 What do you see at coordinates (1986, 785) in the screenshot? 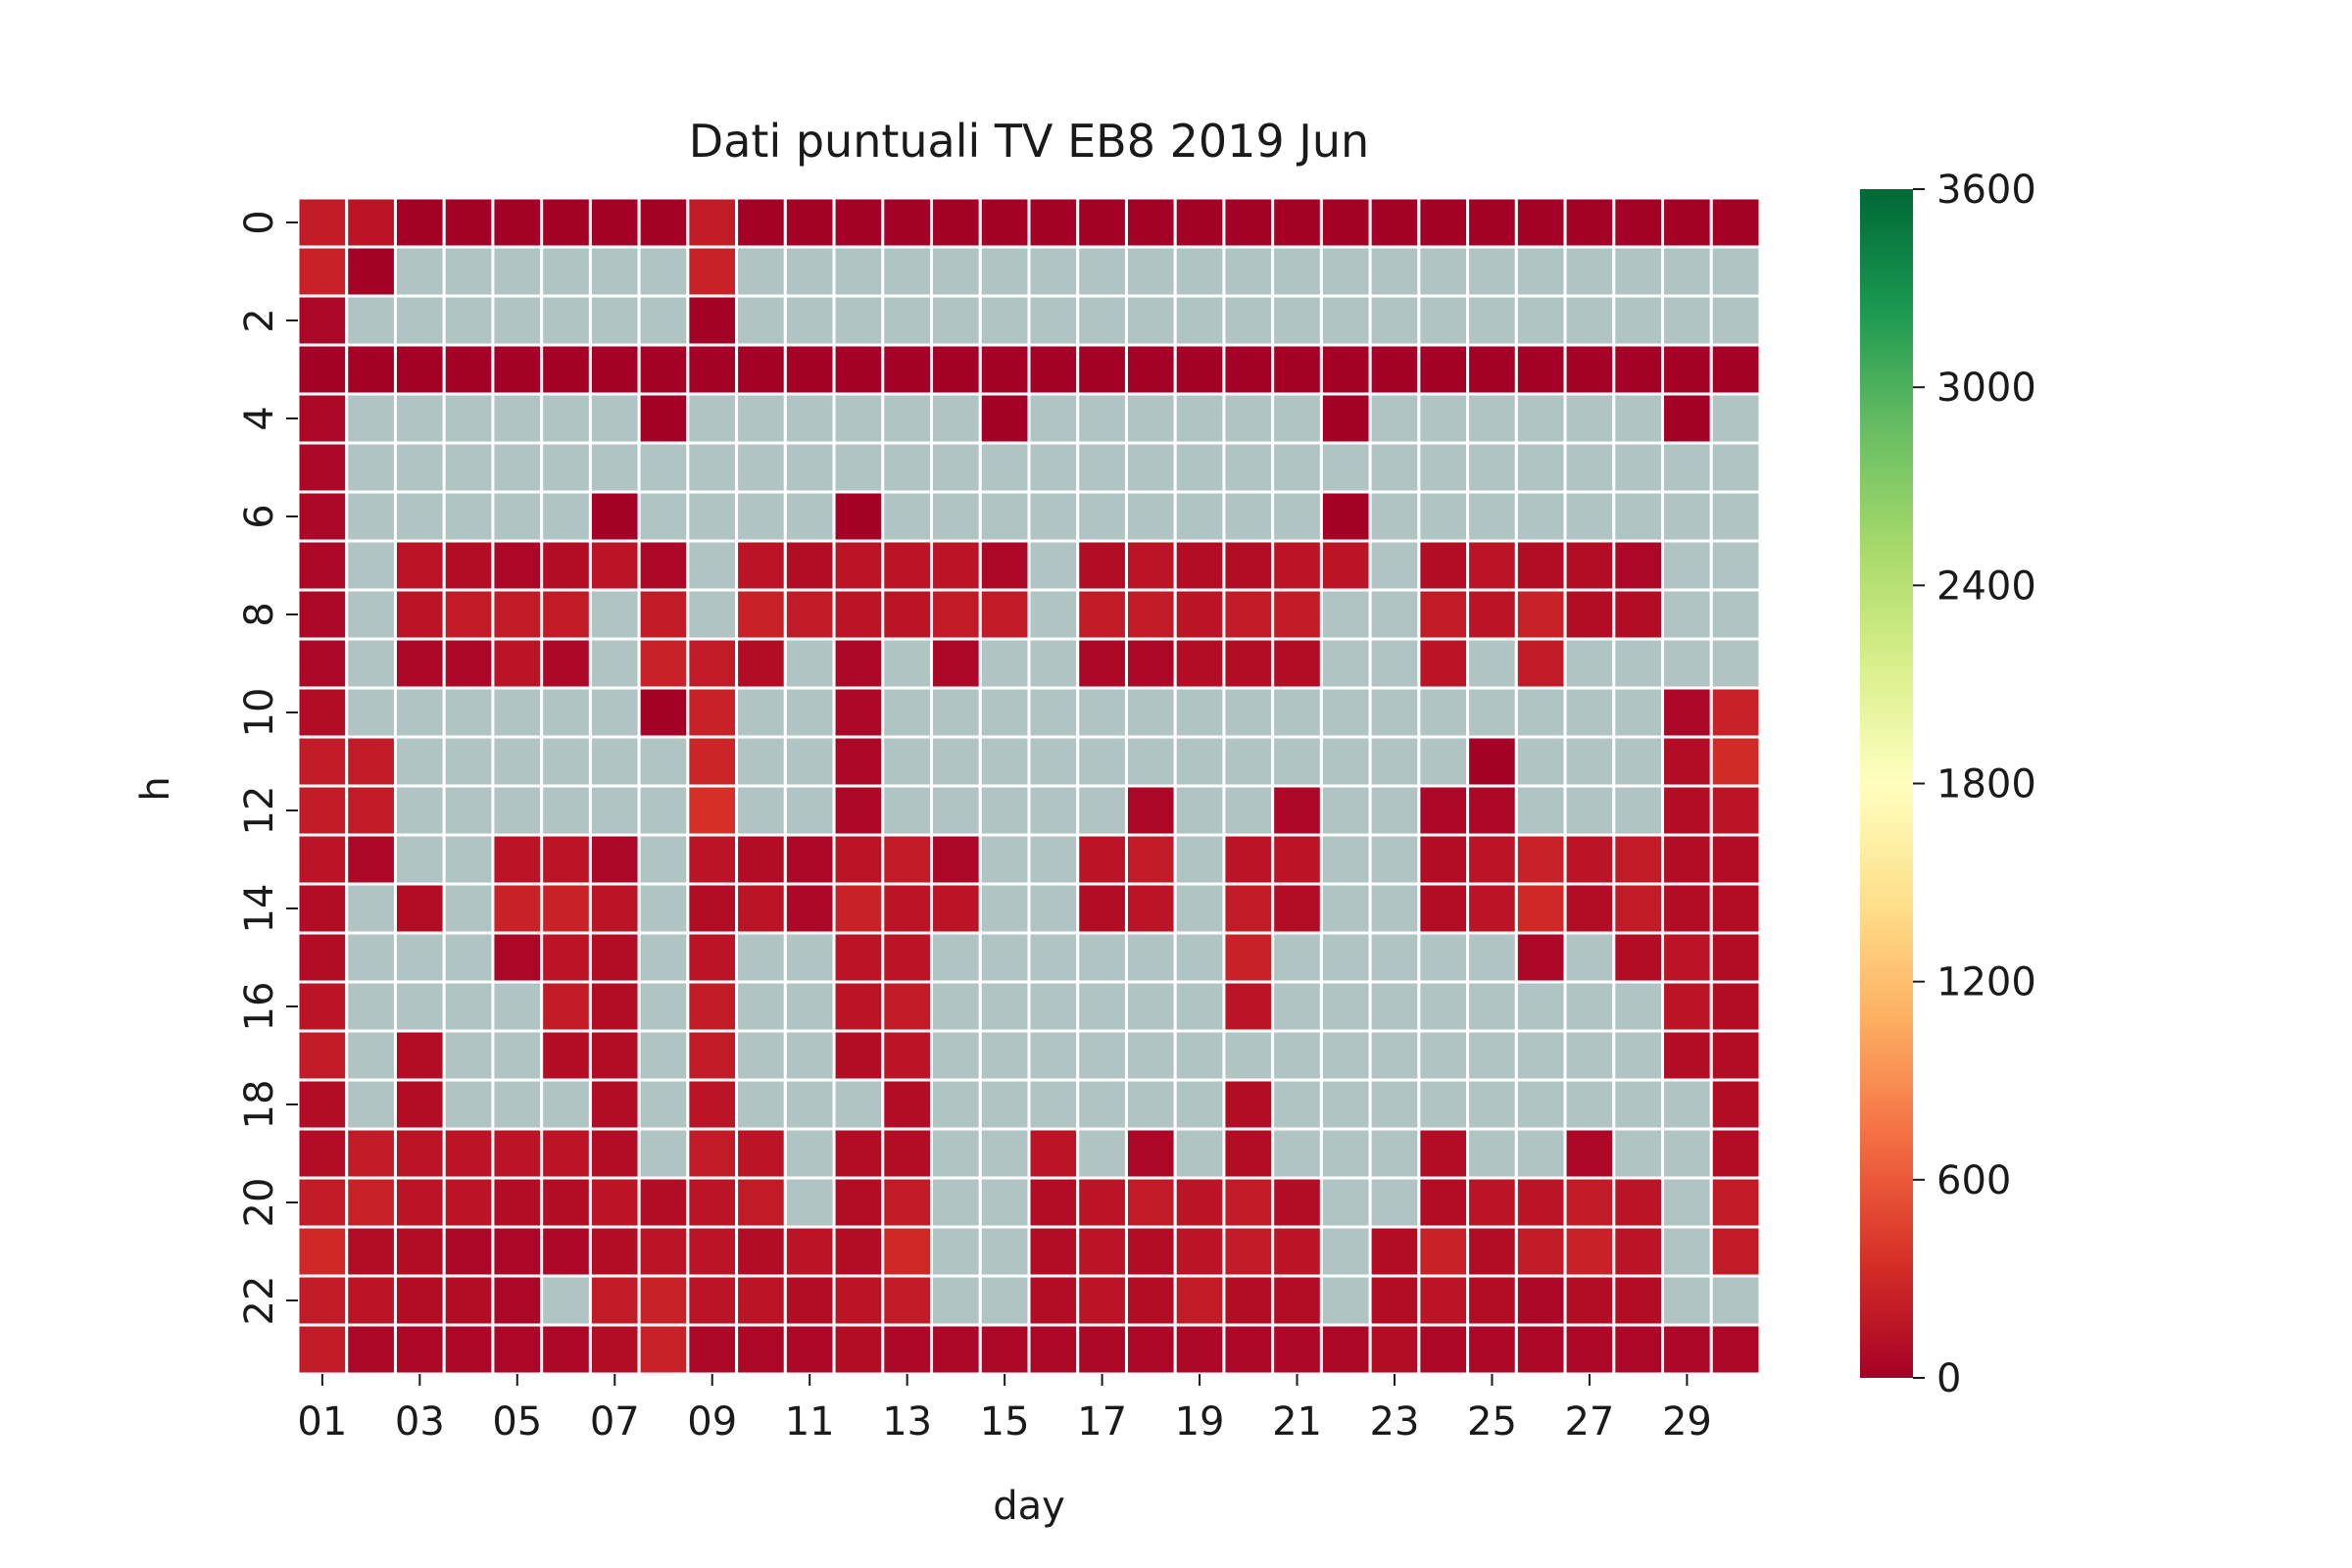
I see `colorbar-tick-label: 1800` at bounding box center [1986, 785].